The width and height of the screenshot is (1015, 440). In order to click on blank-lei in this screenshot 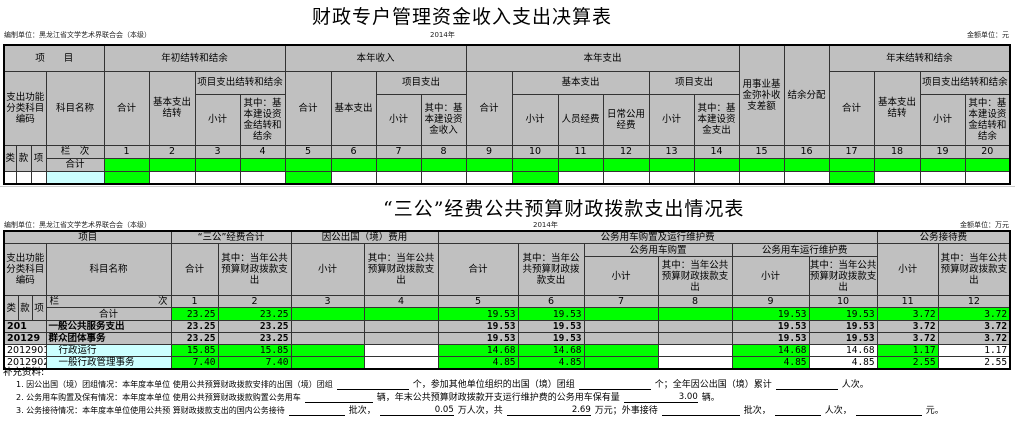, I will do `click(10, 177)`.